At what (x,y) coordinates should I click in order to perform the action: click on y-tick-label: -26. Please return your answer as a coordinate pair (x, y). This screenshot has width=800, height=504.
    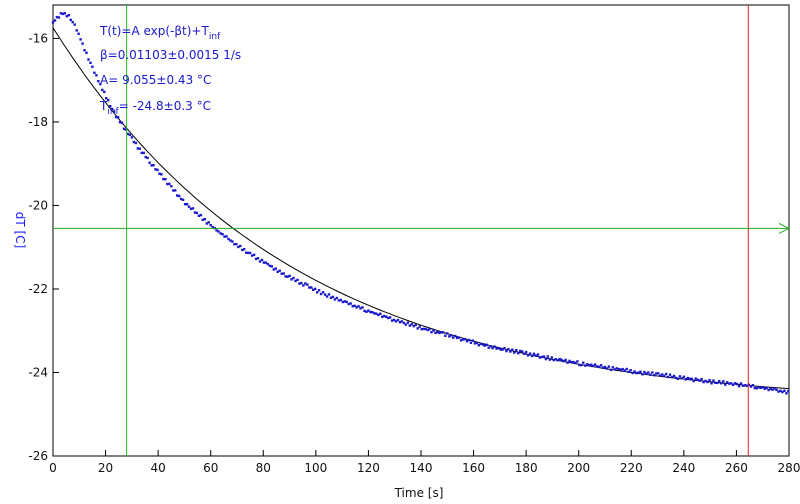
    Looking at the image, I should click on (38, 456).